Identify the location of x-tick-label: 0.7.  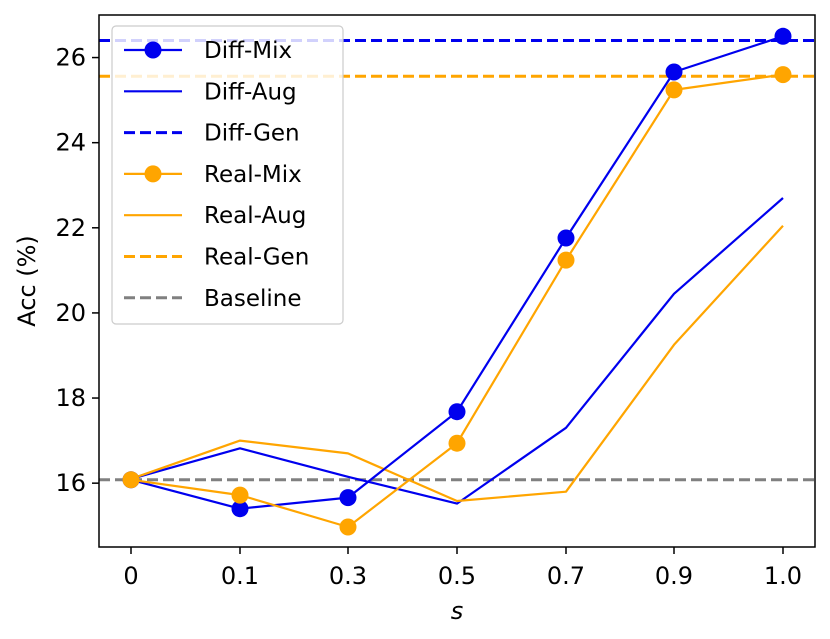
(566, 576).